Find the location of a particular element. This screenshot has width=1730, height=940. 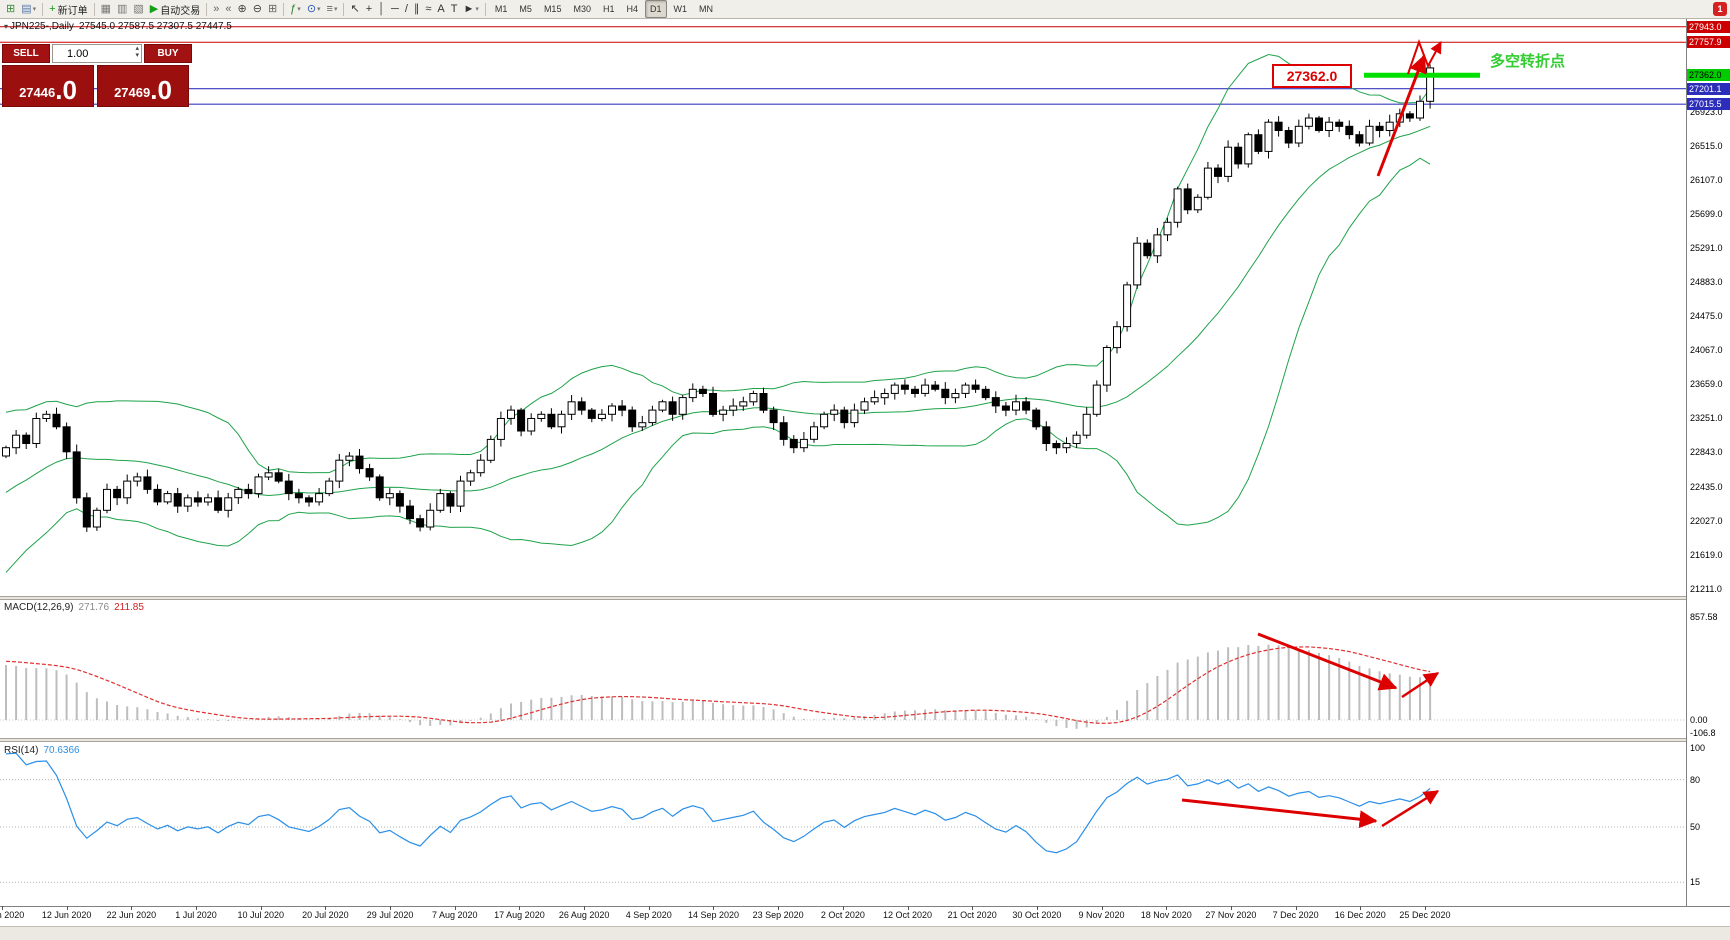

date-label: 3 Jun 2020 is located at coordinates (12, 915).